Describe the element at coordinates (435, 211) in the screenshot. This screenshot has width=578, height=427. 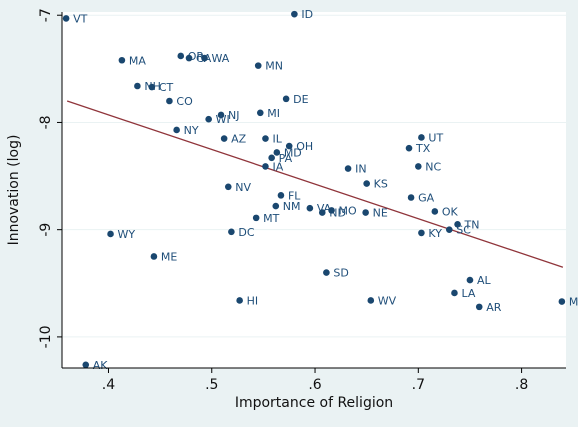
I see `point-ok` at that location.